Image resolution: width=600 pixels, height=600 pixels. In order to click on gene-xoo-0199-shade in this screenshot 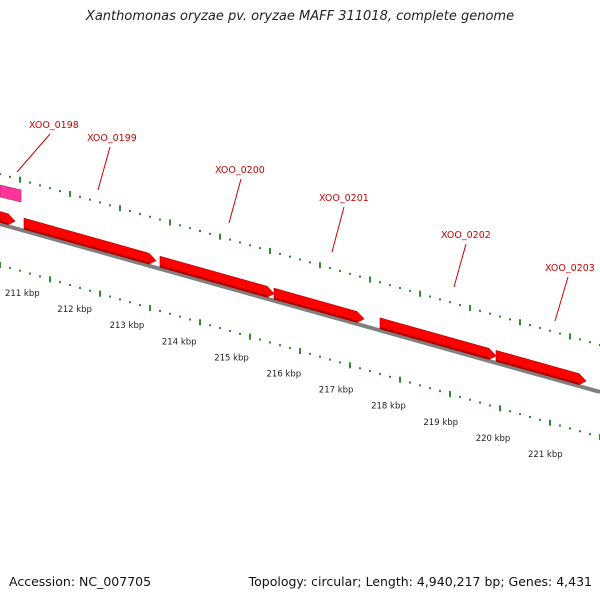, I will do `click(86, 246)`.